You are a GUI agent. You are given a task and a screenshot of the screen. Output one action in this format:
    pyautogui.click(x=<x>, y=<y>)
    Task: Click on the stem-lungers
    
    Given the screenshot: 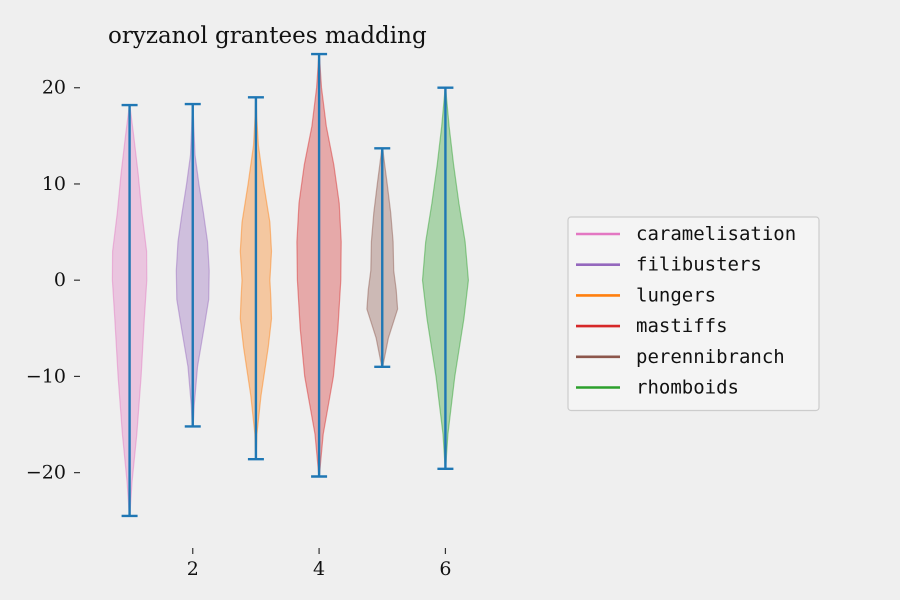 What is the action you would take?
    pyautogui.click(x=255, y=278)
    